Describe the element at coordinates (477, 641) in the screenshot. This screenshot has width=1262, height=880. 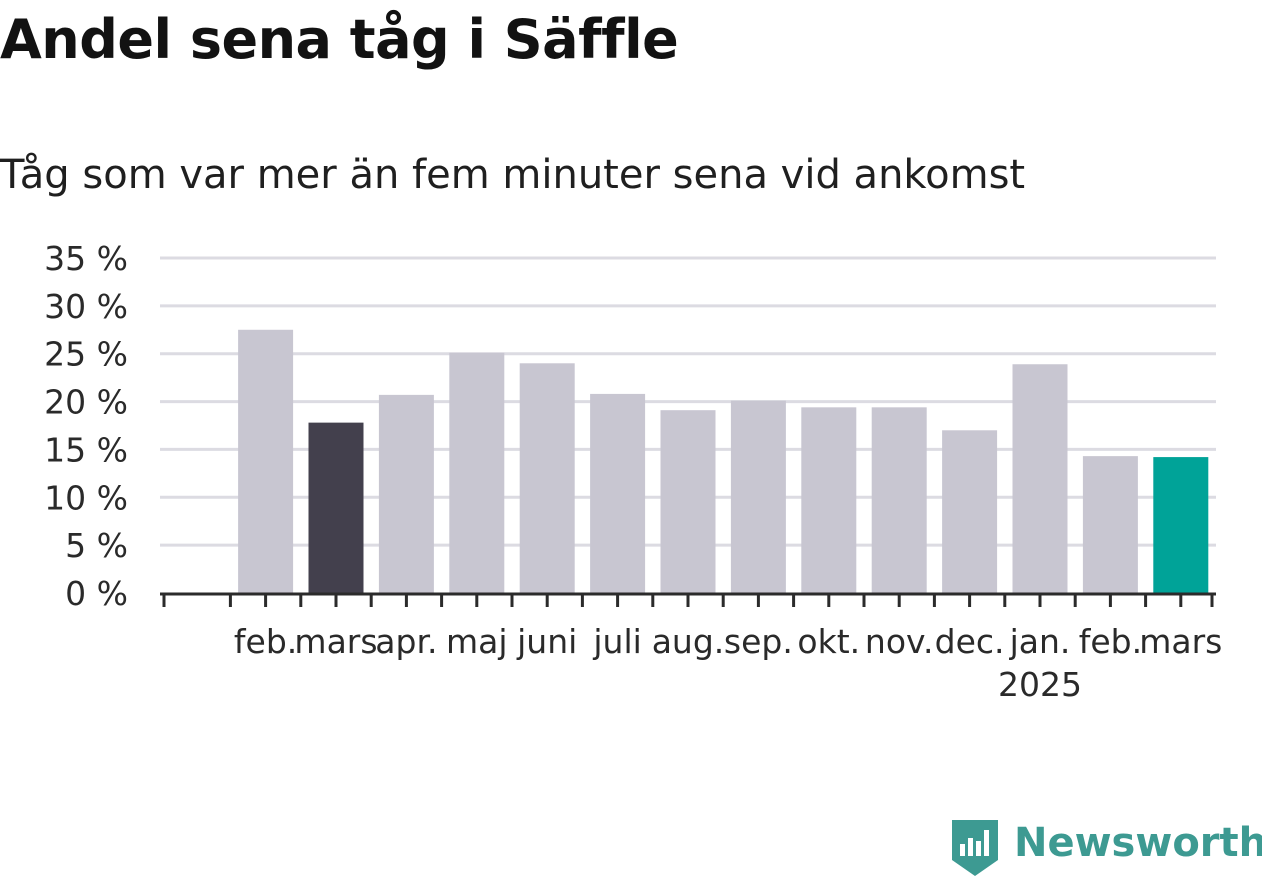
I see `x-tick-label: maj` at that location.